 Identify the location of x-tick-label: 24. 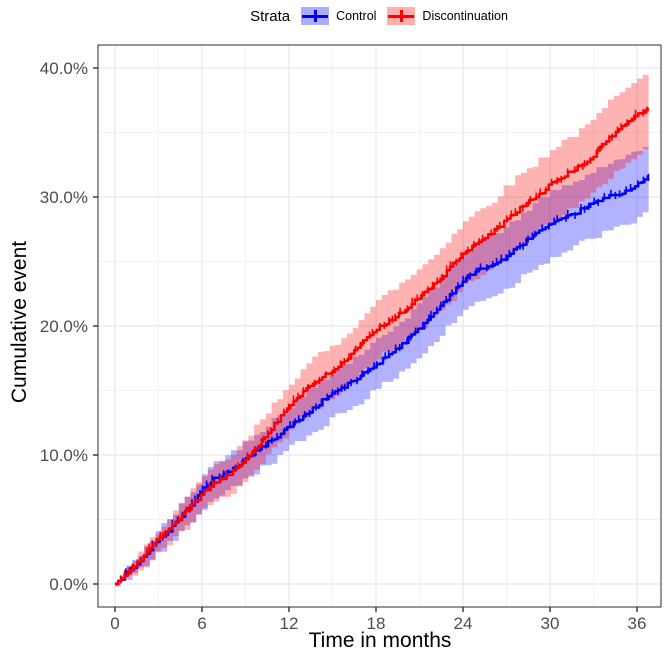
(463, 623).